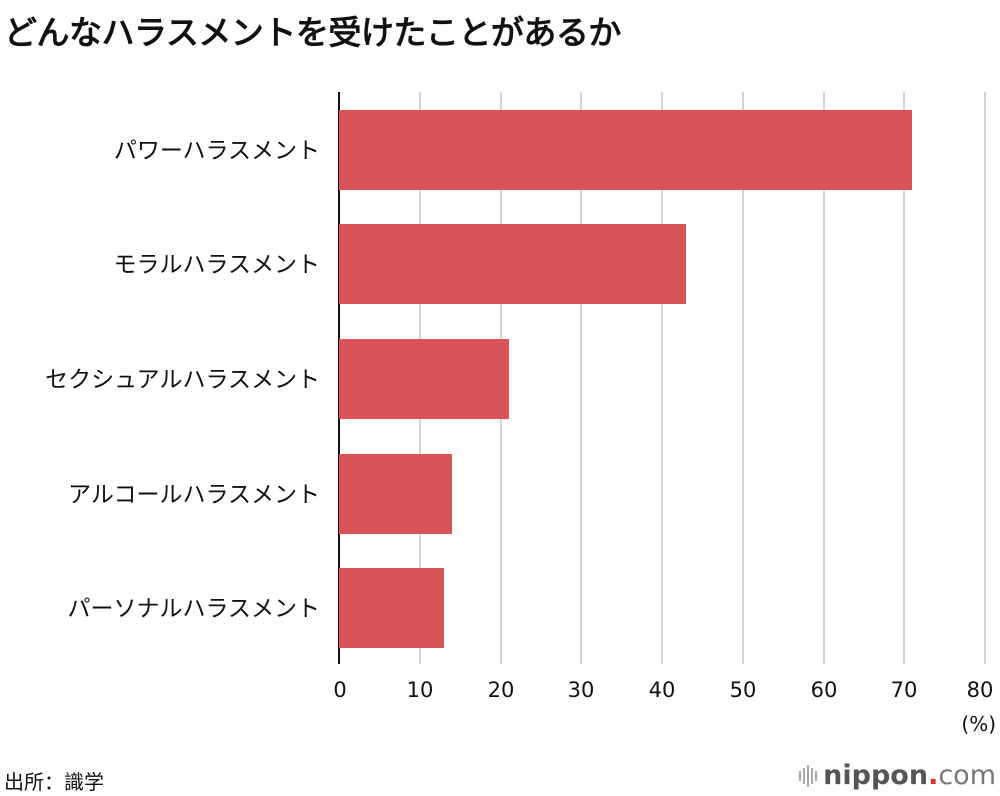  I want to click on x-tick: 80, so click(980, 690).